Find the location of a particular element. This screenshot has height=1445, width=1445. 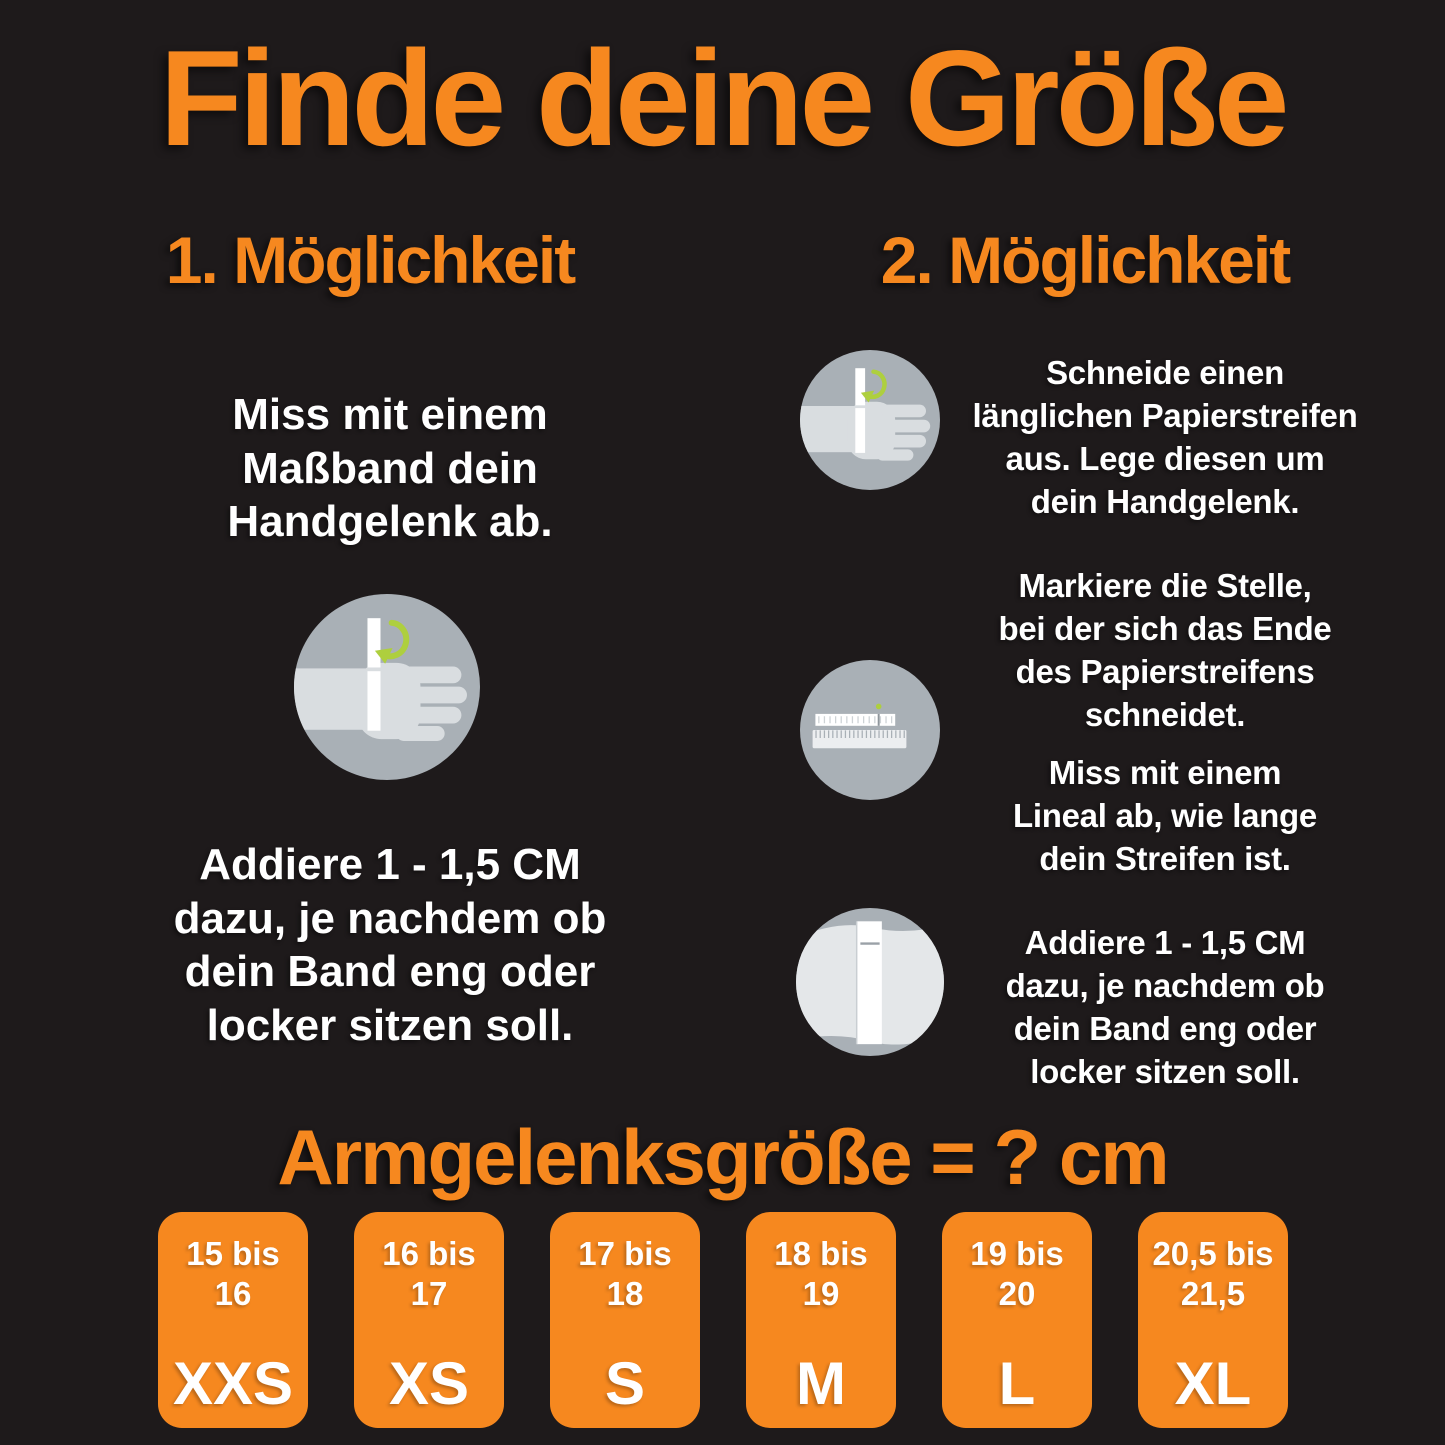

method2-heading: 2. Möglichkeit is located at coordinates (1085, 260).